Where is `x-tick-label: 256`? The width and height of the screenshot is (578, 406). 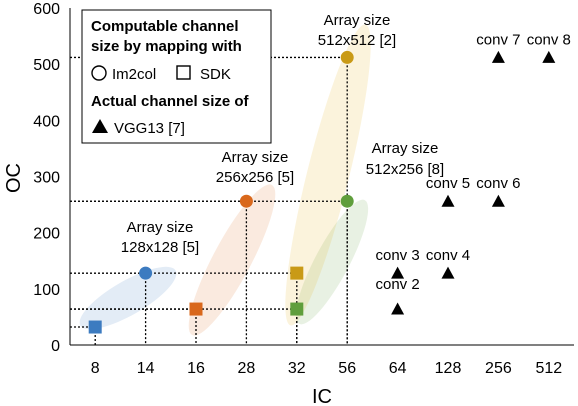
x-tick-label: 256 is located at coordinates (498, 368).